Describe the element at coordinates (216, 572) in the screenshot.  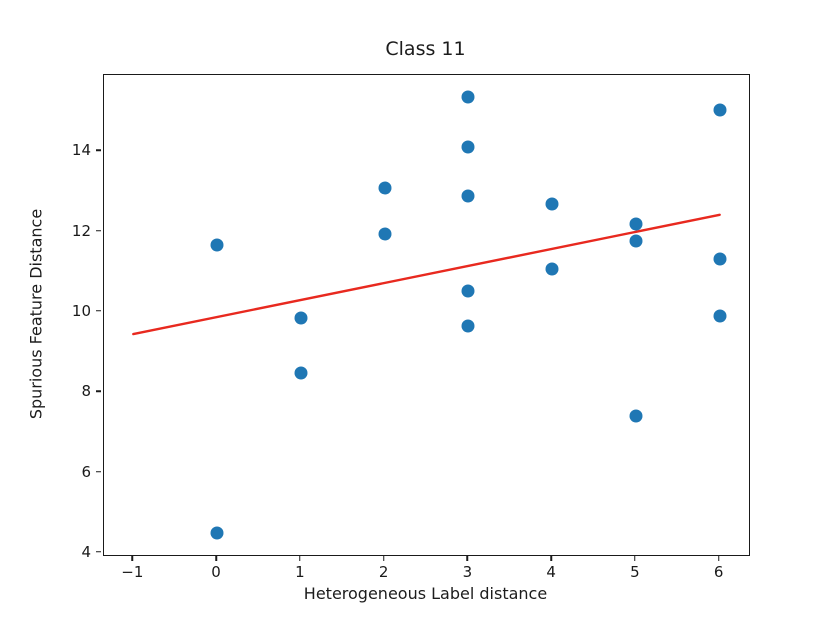
I see `x-tick-label: 0` at that location.